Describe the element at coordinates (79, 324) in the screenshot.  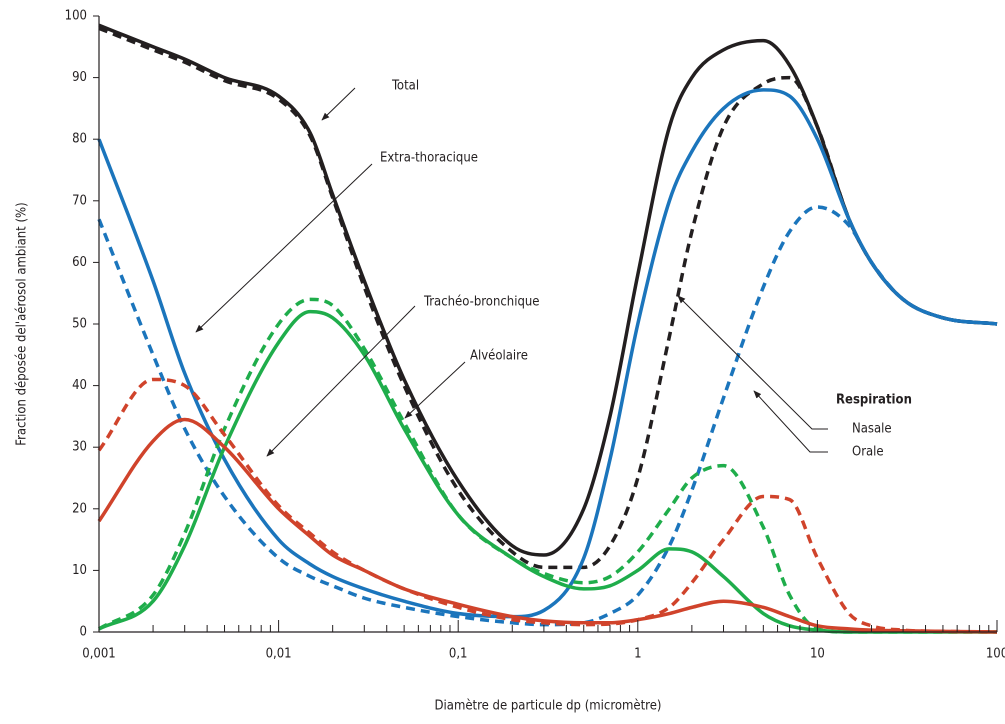
I see `y-tick-label: 50` at that location.